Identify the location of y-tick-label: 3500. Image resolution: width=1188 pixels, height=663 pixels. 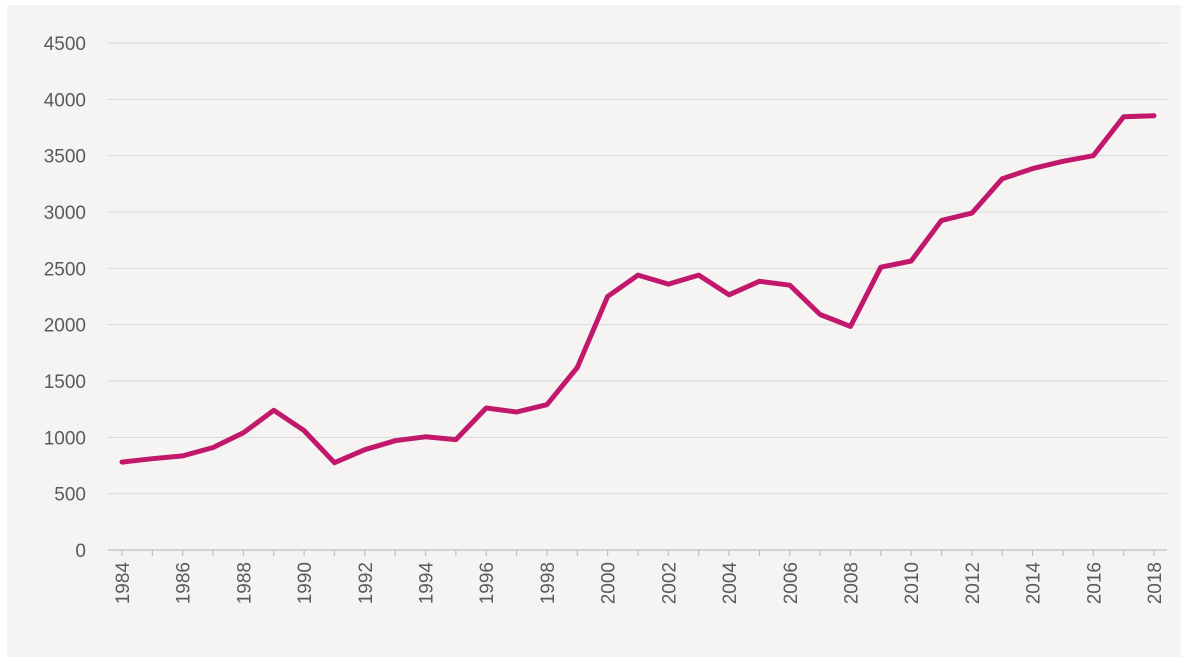
(65, 157).